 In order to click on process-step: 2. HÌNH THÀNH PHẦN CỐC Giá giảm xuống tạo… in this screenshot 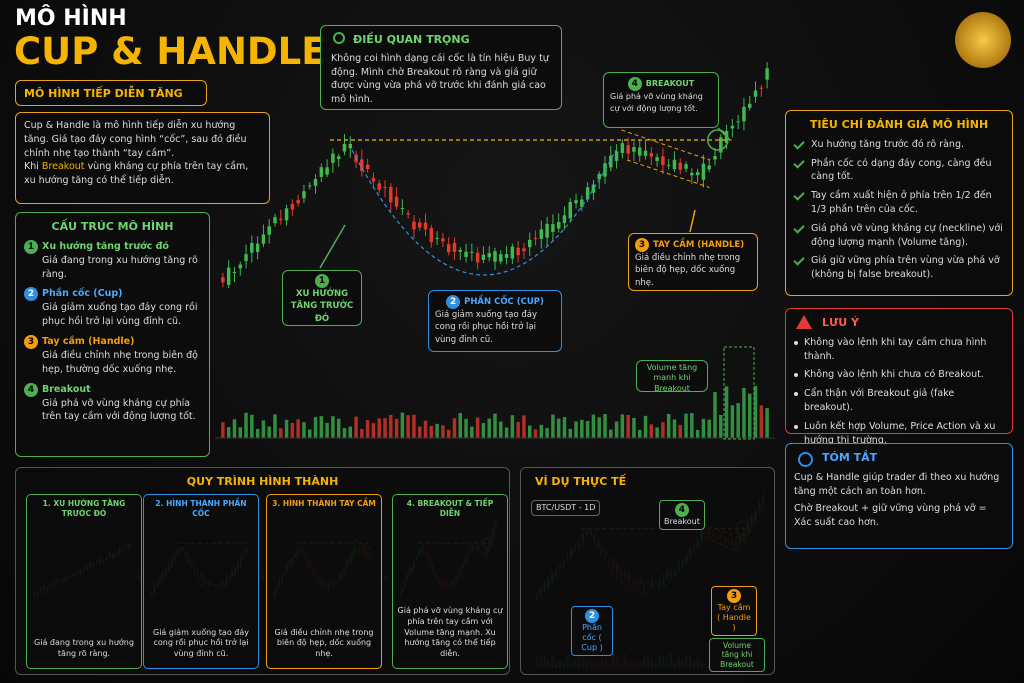, I will do `click(201, 581)`.